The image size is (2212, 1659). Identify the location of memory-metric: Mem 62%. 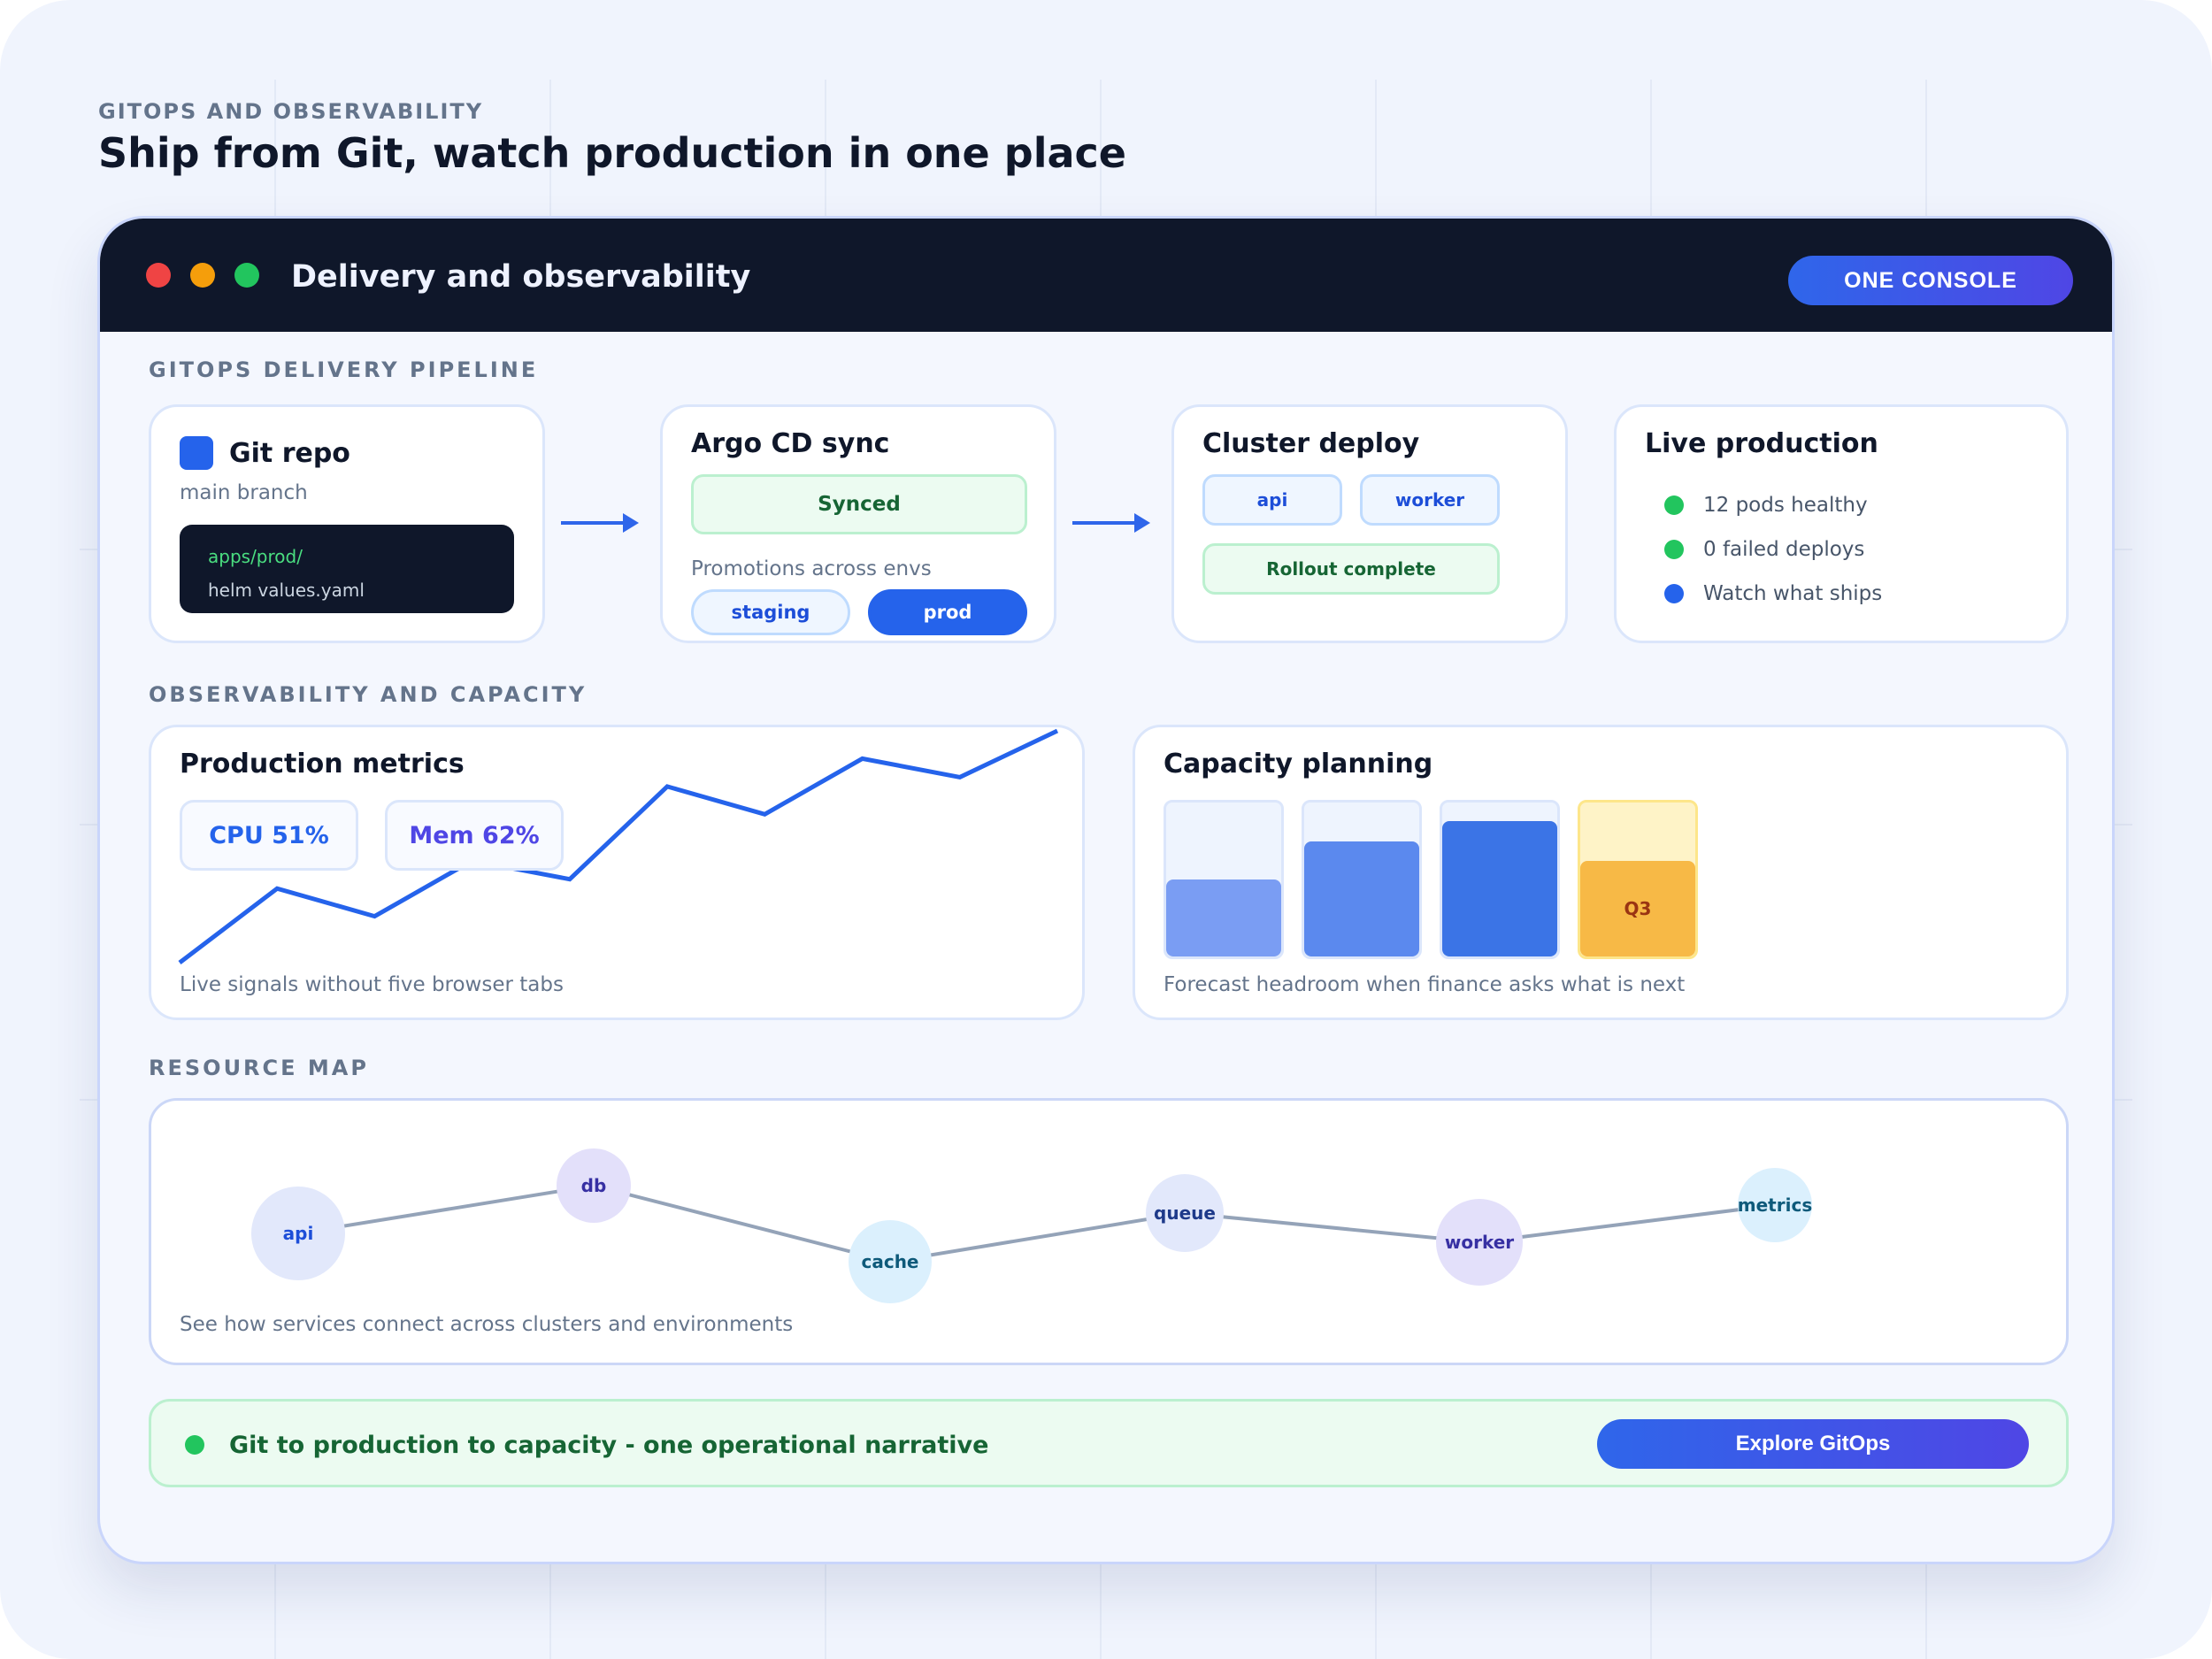
(475, 836).